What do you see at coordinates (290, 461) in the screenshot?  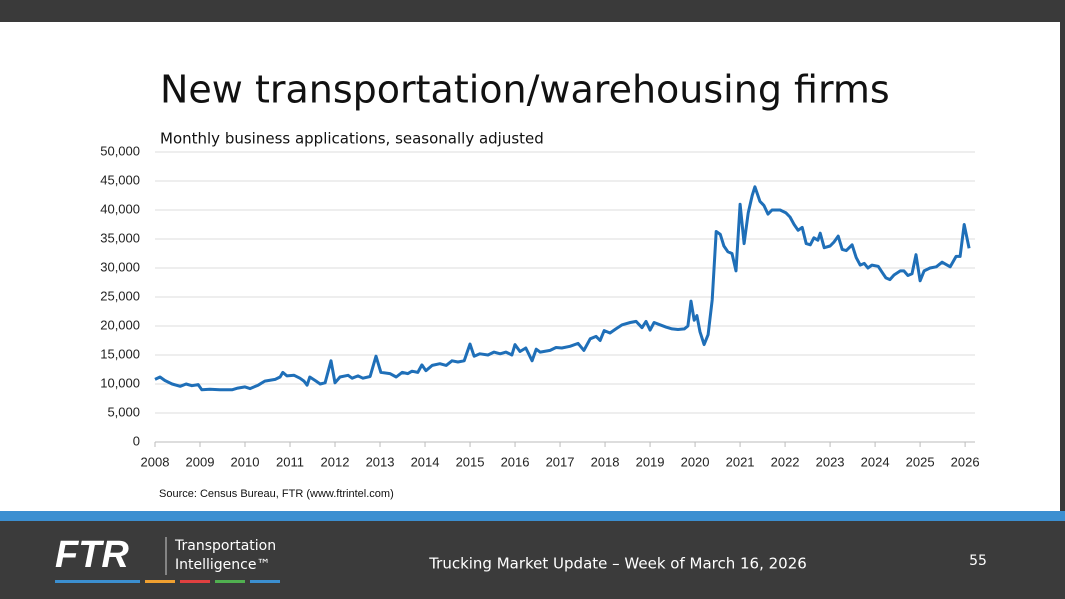 I see `x-tick-label: 2011` at bounding box center [290, 461].